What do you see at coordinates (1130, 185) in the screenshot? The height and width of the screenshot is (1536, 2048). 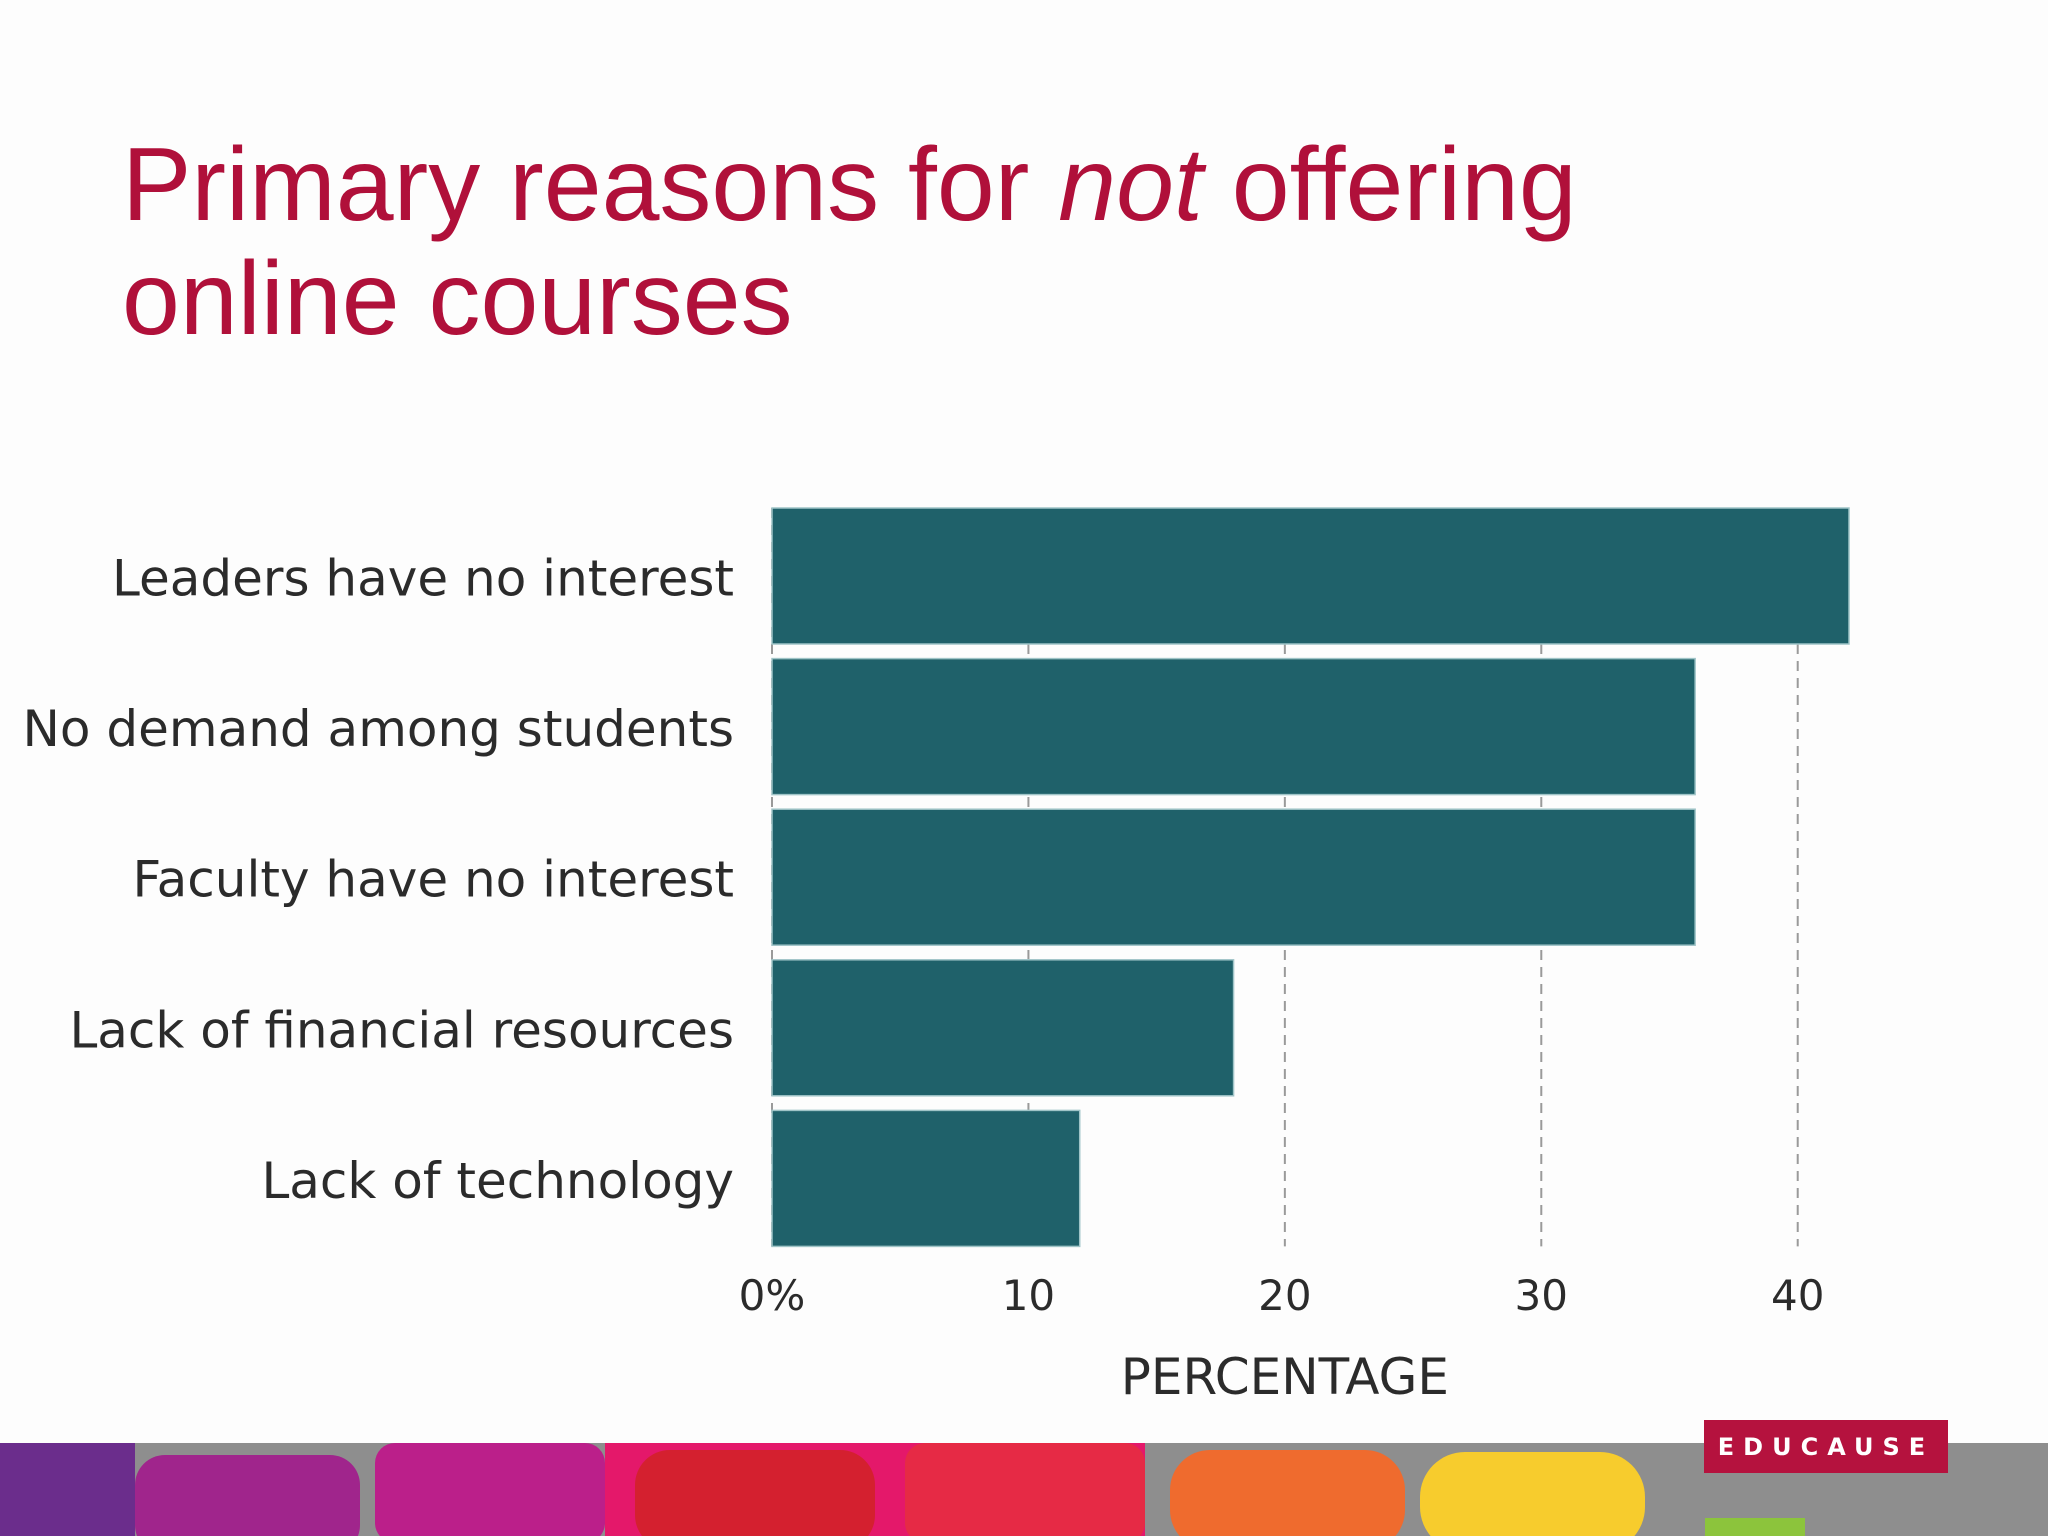 I see `title-emphasis: not` at bounding box center [1130, 185].